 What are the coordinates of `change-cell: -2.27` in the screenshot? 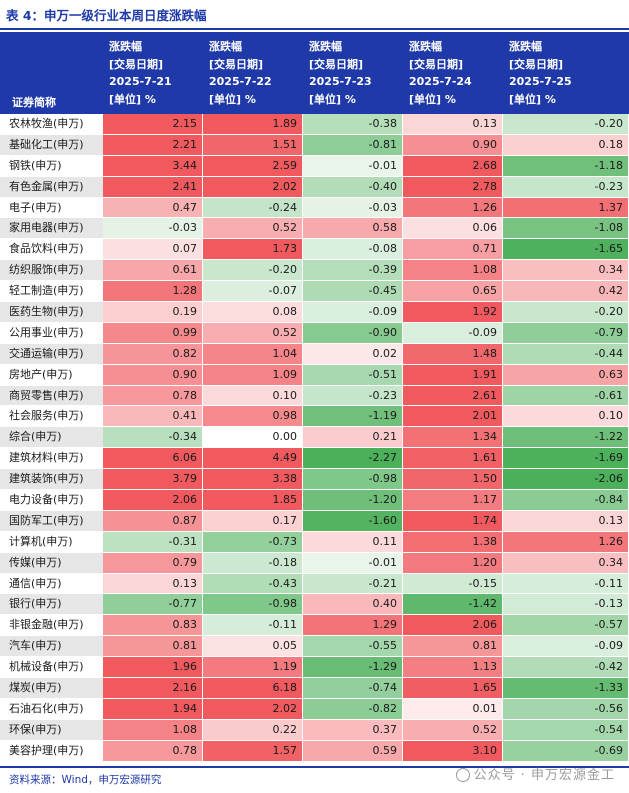 It's located at (352, 458).